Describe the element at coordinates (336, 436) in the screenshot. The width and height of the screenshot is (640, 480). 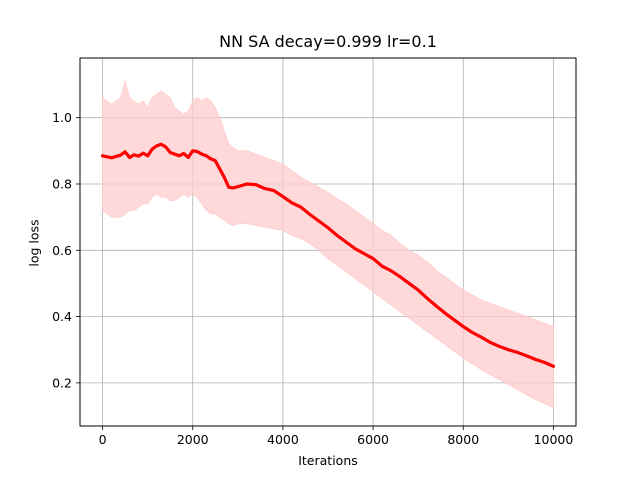
I see `x-axis-ticks: 0 2000 4000 6000 8000 10000` at that location.